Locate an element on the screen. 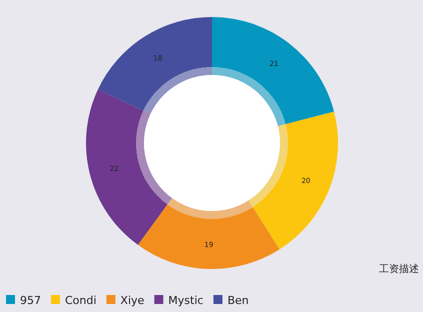  legend-label: Condi is located at coordinates (80, 300).